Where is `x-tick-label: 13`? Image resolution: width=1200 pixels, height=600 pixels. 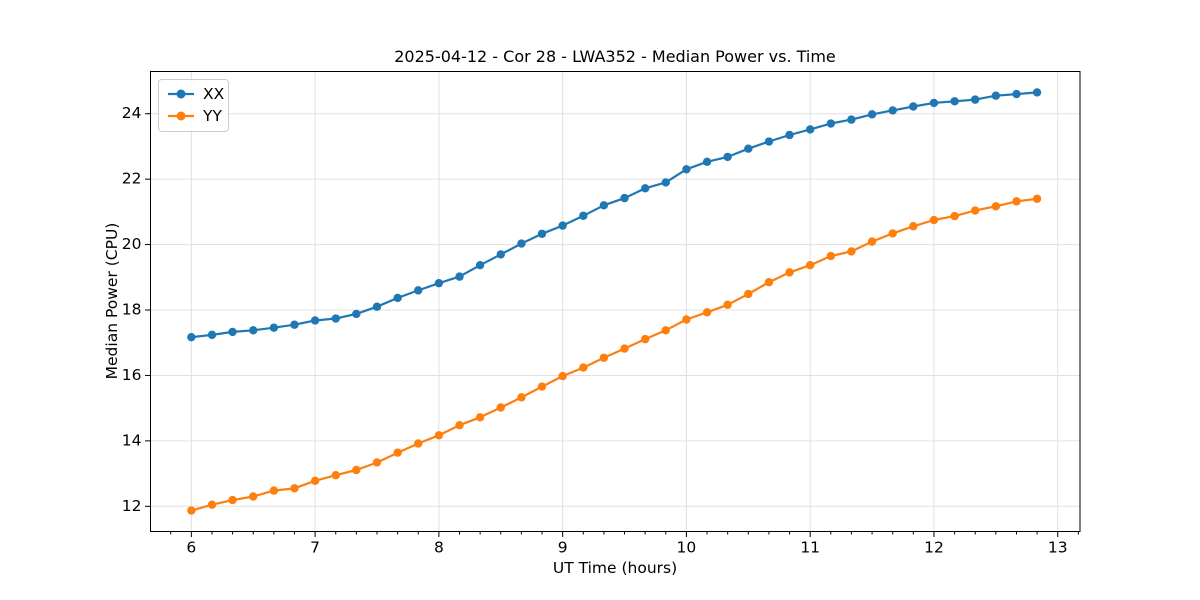
x-tick-label: 13 is located at coordinates (1058, 548).